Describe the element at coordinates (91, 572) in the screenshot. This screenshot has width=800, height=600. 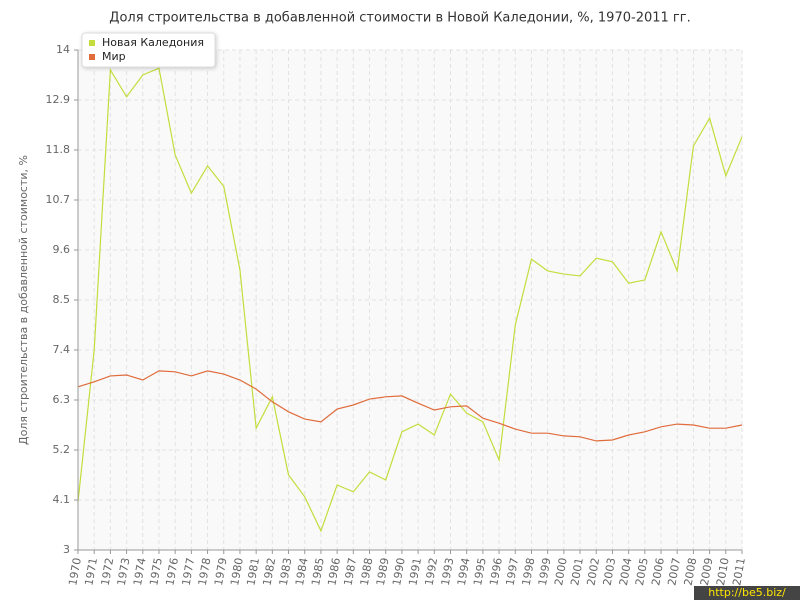
I see `x-tick-label: 1971` at that location.